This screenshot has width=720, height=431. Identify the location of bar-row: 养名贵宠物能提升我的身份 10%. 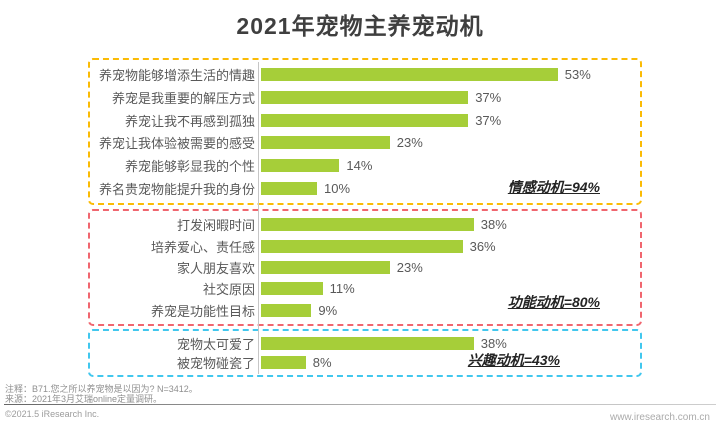
(365, 189).